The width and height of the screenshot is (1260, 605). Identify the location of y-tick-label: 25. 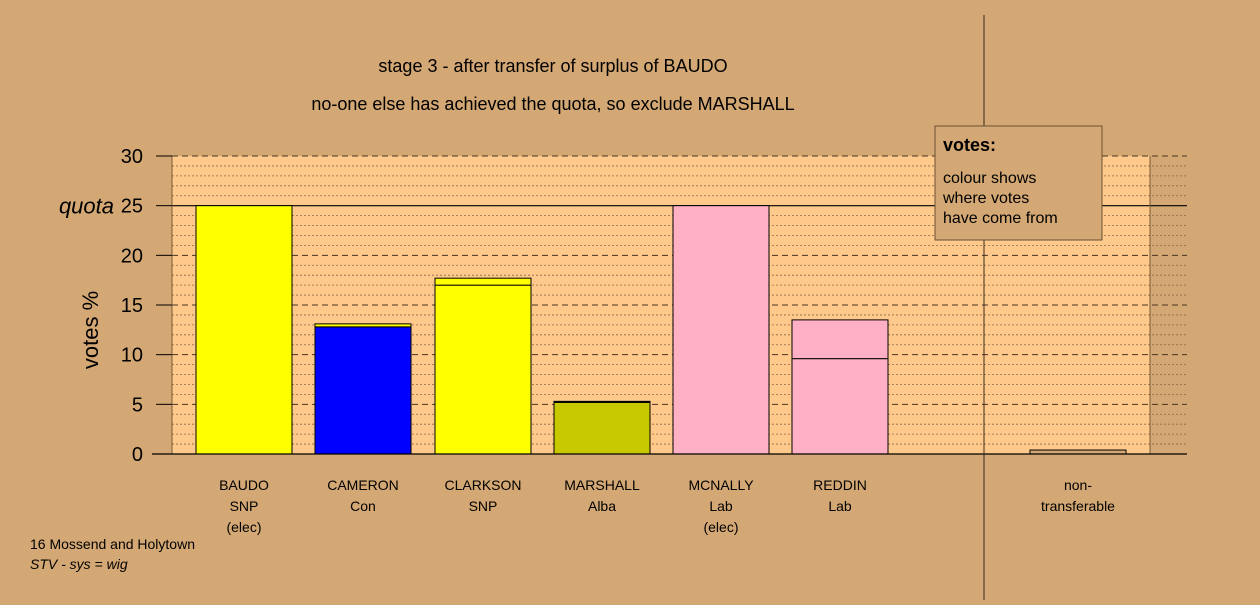
(132, 207).